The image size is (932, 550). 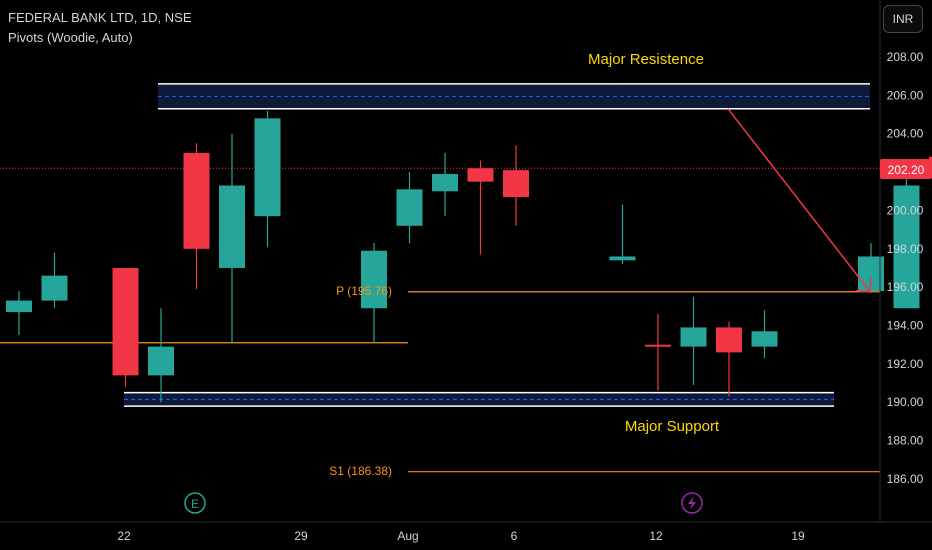 What do you see at coordinates (514, 536) in the screenshot?
I see `x-tick-label: 6` at bounding box center [514, 536].